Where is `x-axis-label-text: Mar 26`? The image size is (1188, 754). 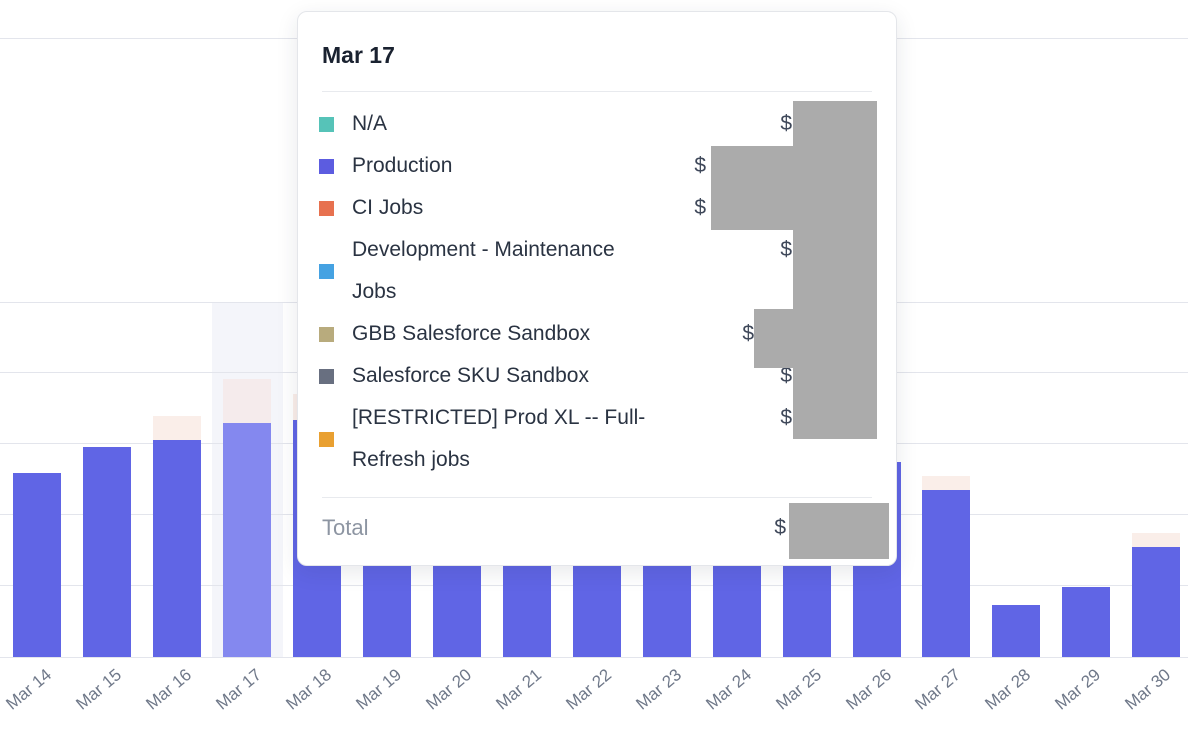
x-axis-label-text: Mar 26 is located at coordinates (868, 689).